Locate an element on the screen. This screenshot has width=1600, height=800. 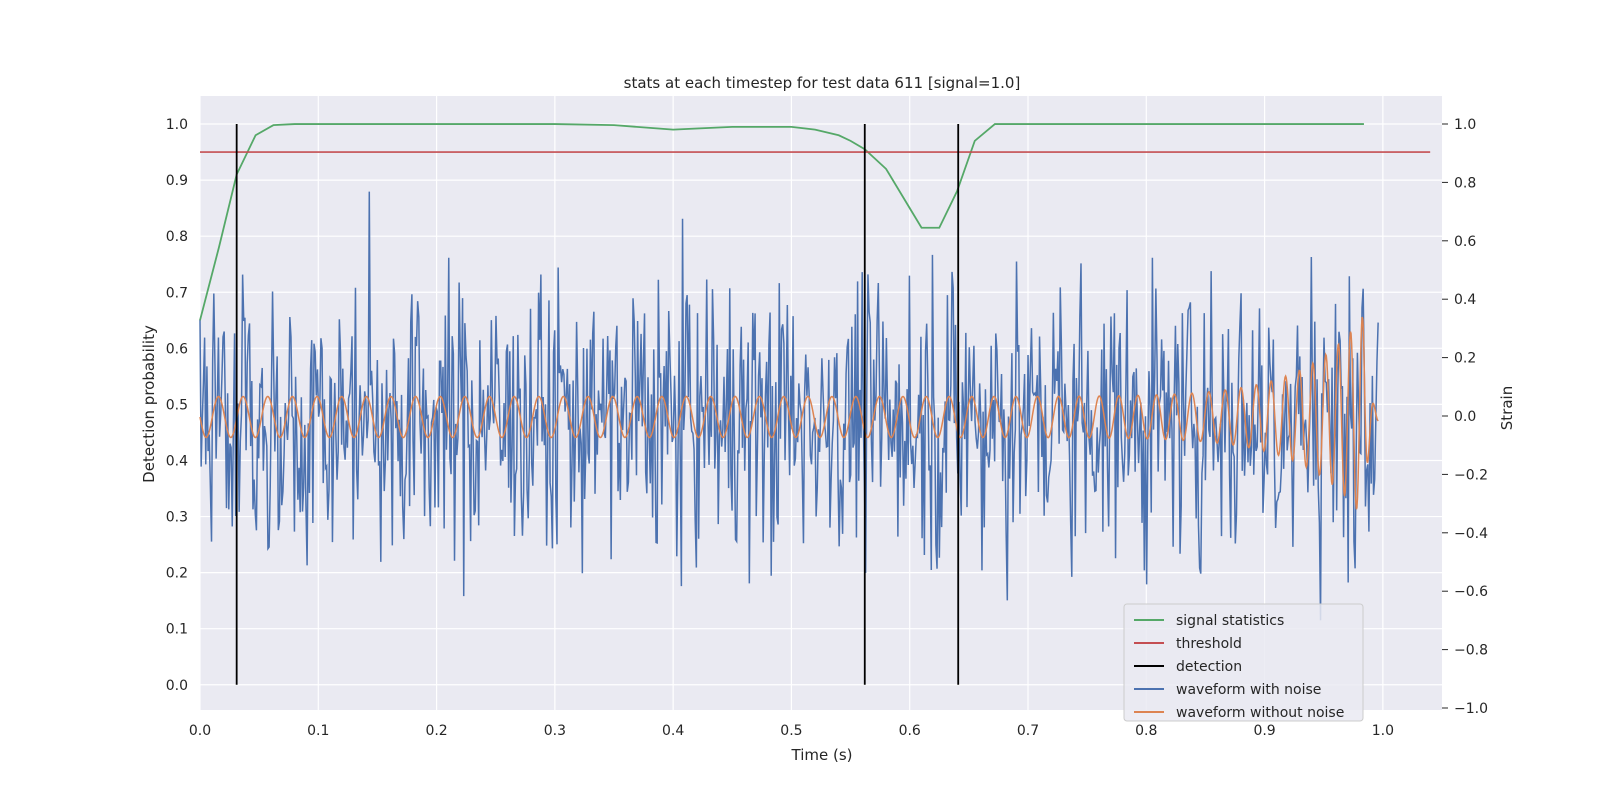
x-tick-label: 0.6 is located at coordinates (910, 731).